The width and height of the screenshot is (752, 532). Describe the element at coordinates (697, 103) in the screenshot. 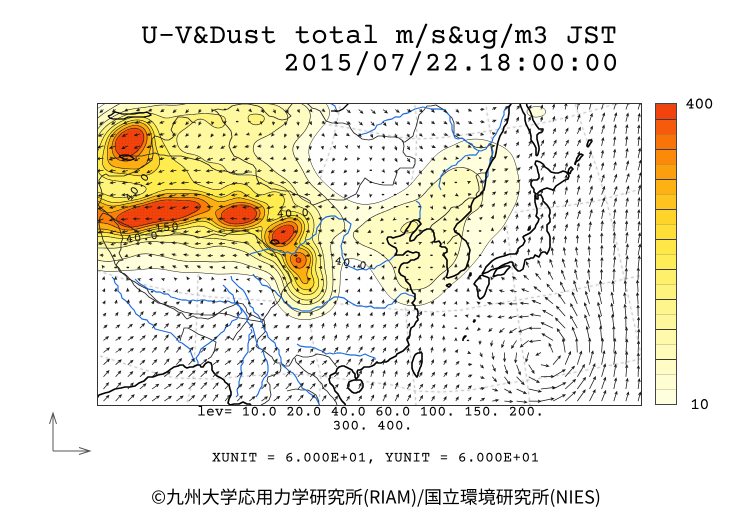

I see `colorbar-max-label: 400` at that location.